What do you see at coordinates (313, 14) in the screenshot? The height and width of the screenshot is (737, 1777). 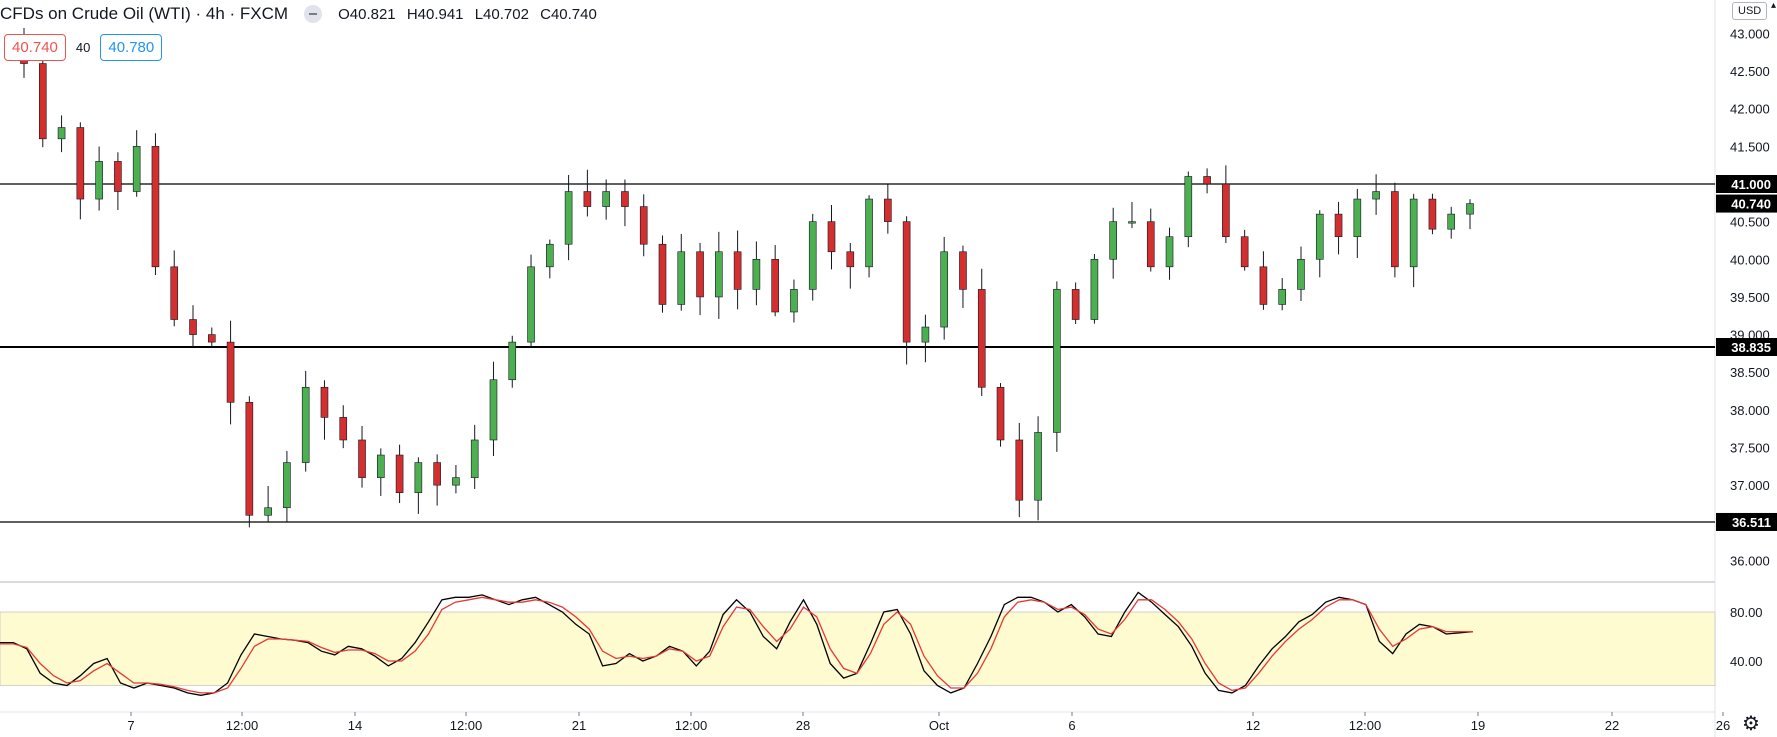 I see `minus-circle-icon` at bounding box center [313, 14].